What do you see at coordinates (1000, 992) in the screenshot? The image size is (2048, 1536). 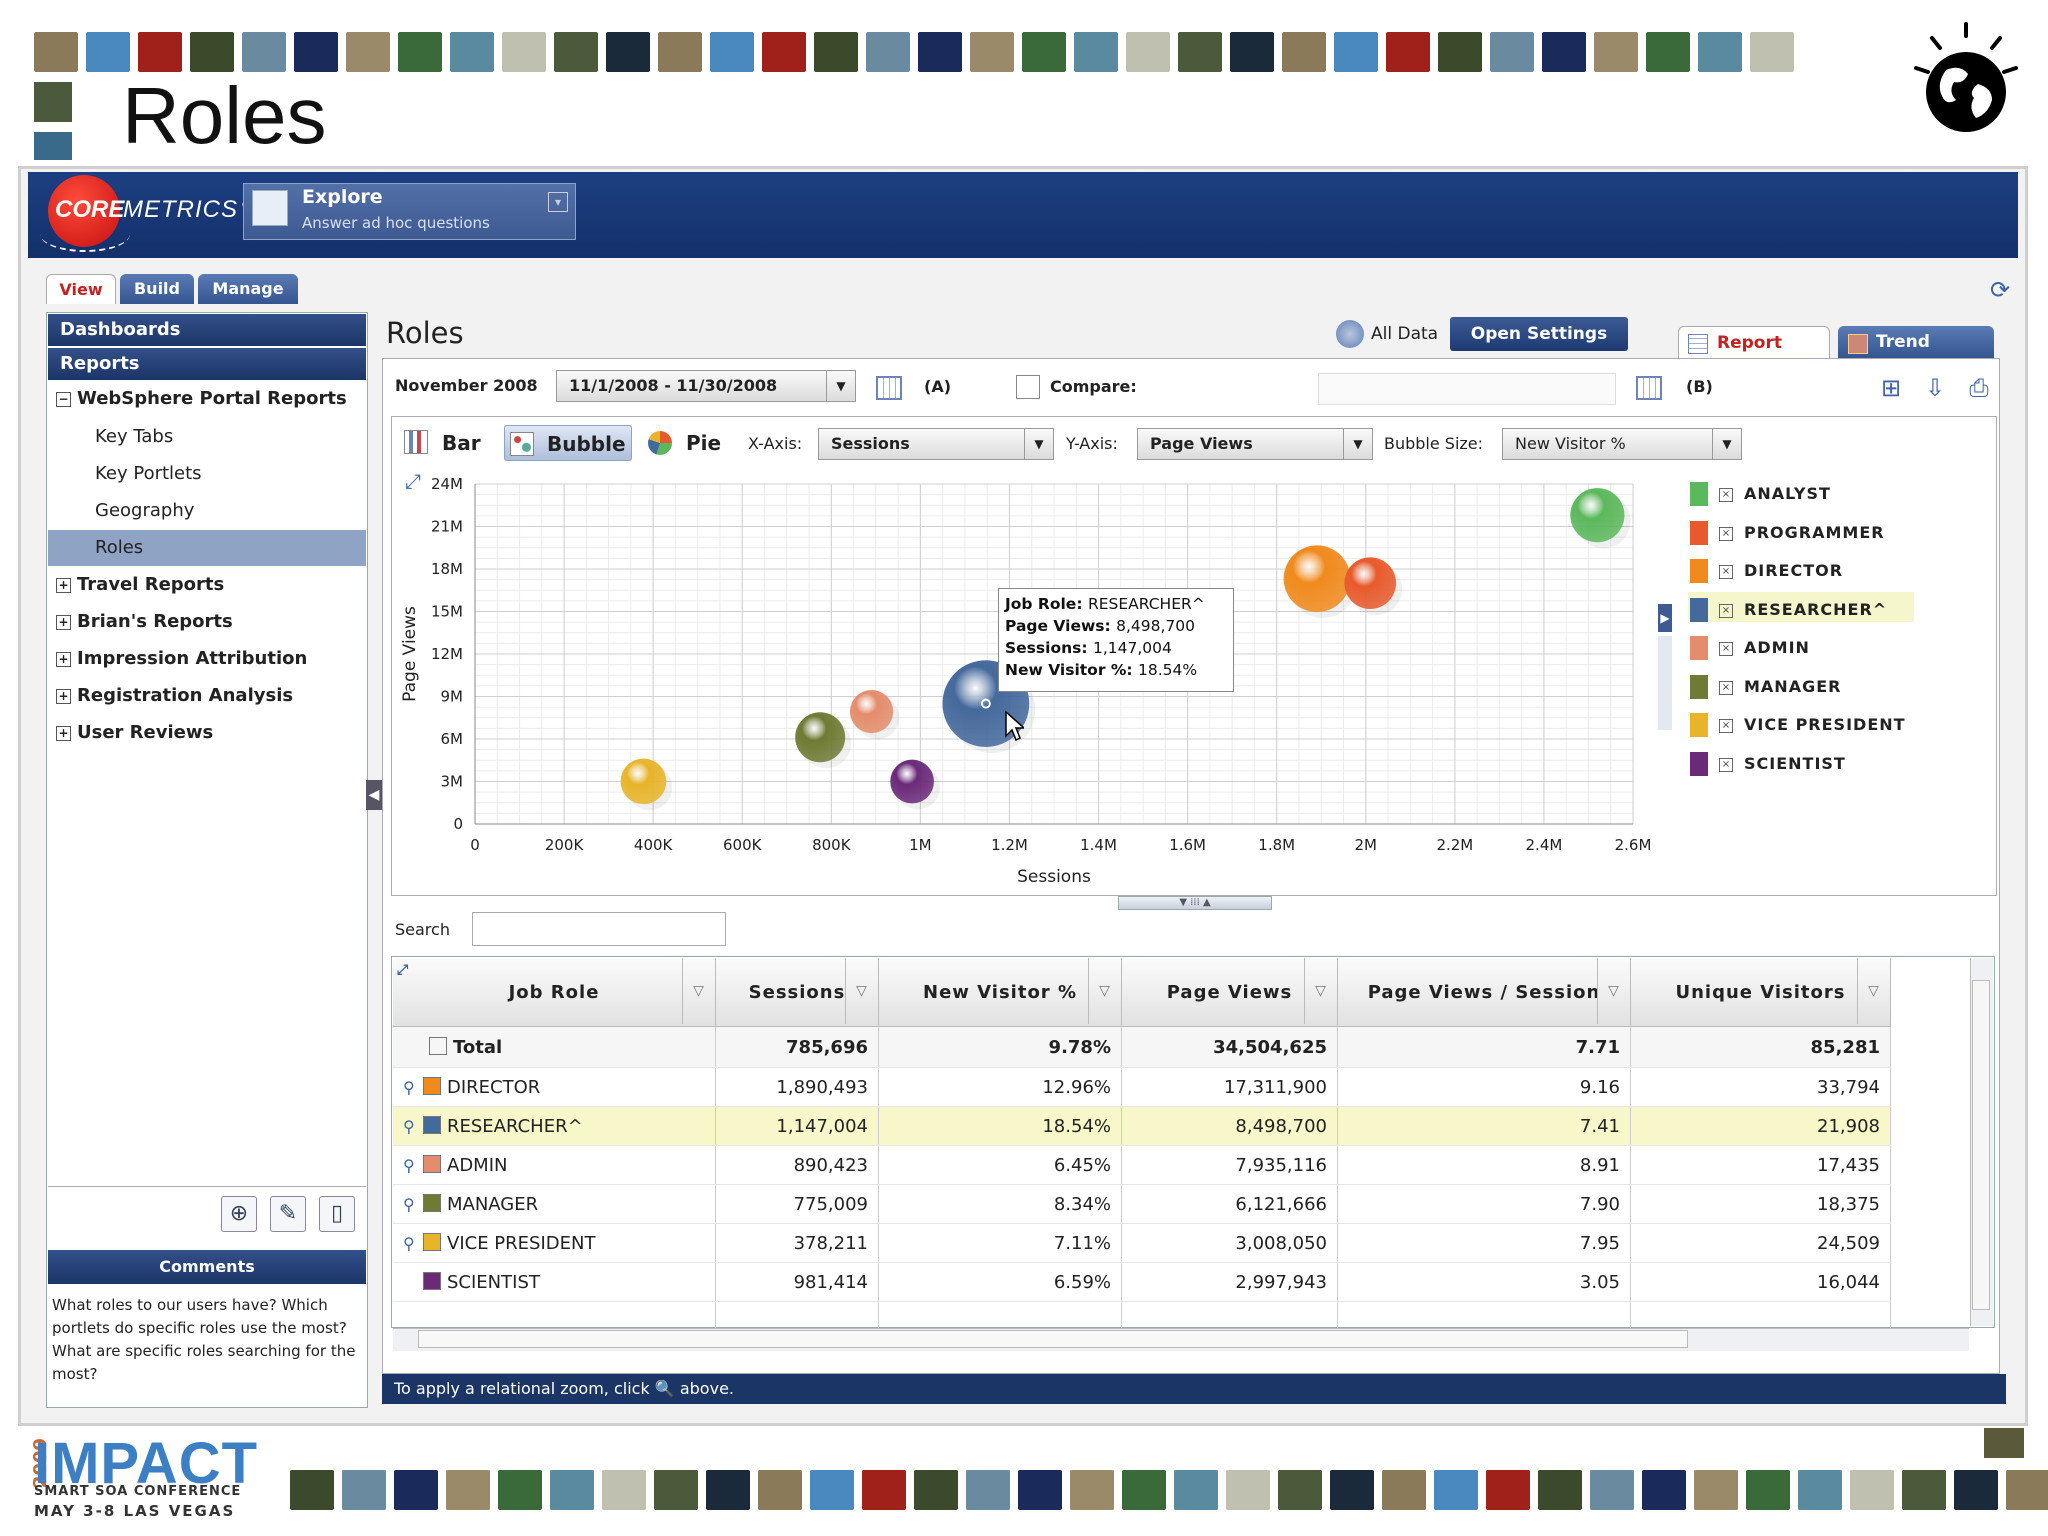 I see `column-header-new-visitor: New Visitor % ▽` at bounding box center [1000, 992].